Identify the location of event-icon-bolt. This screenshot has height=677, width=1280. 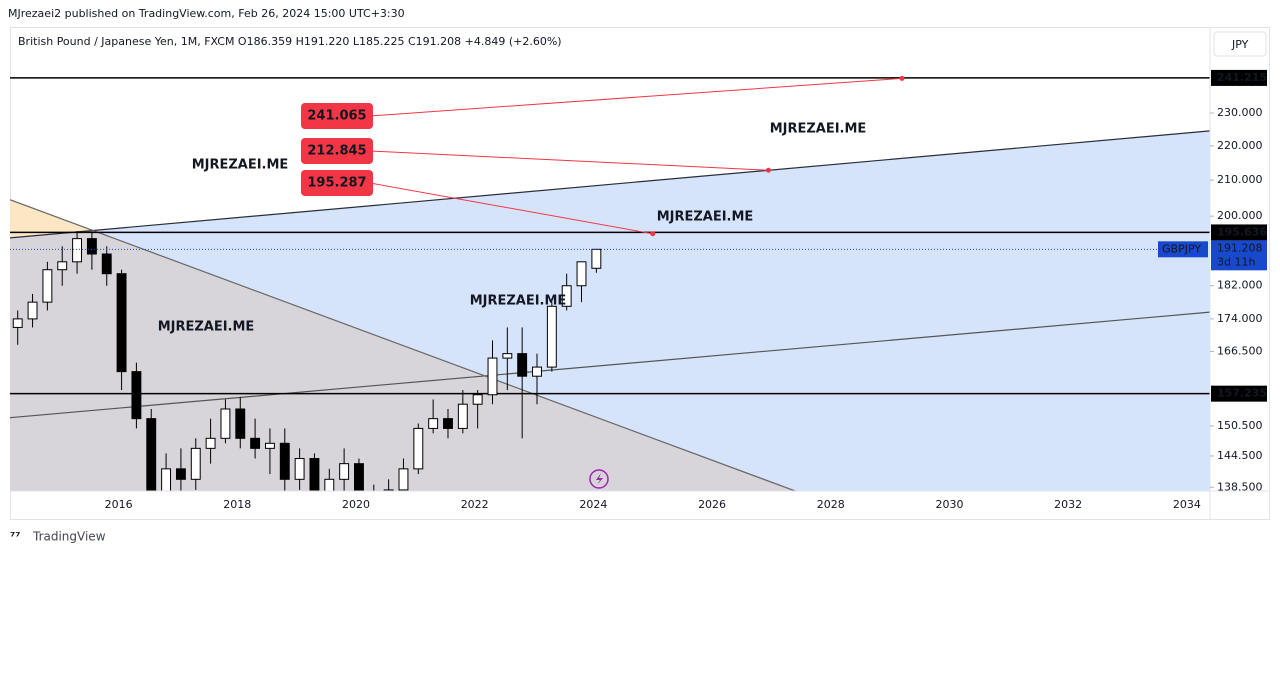
(599, 479).